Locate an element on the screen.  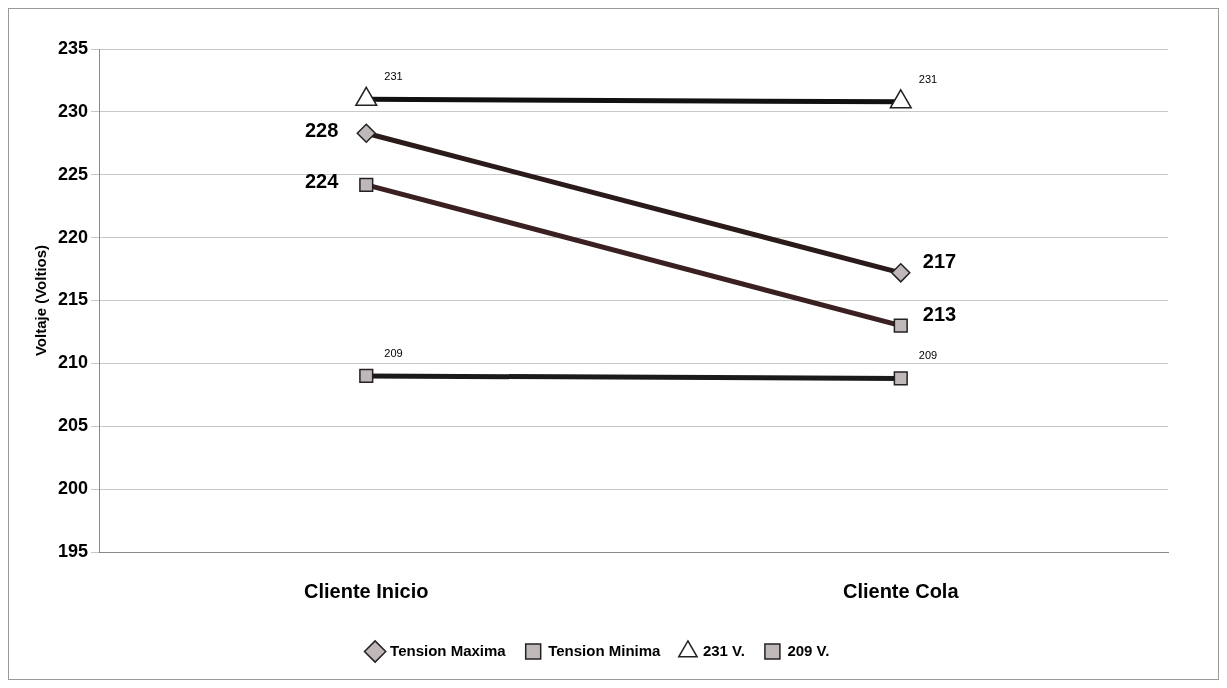
legend-label: Tension Maxima is located at coordinates (448, 650).